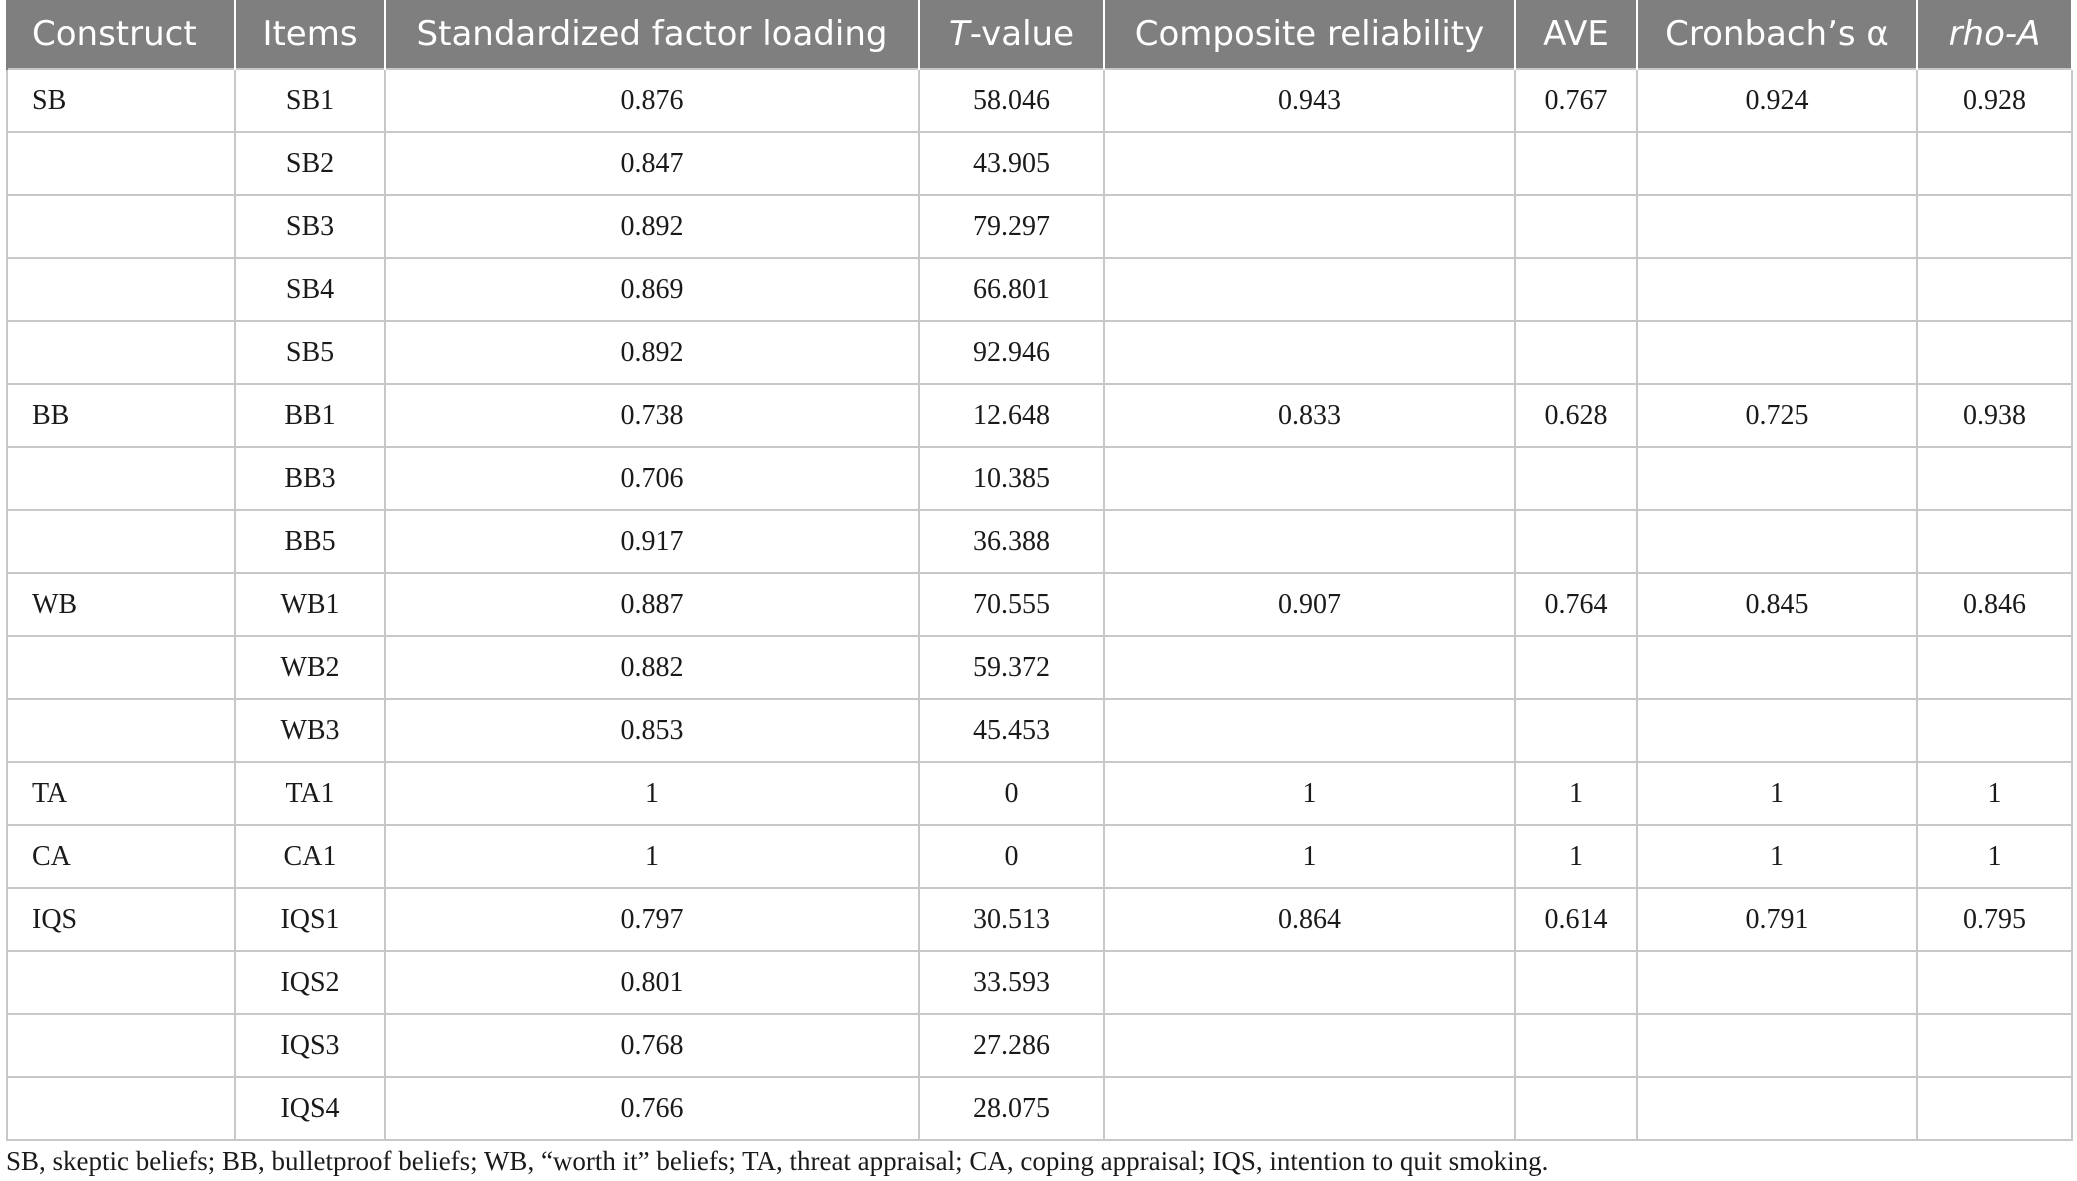 Image resolution: width=2077 pixels, height=1181 pixels. Describe the element at coordinates (652, 1108) in the screenshot. I see `cell-loading: 0.766` at that location.